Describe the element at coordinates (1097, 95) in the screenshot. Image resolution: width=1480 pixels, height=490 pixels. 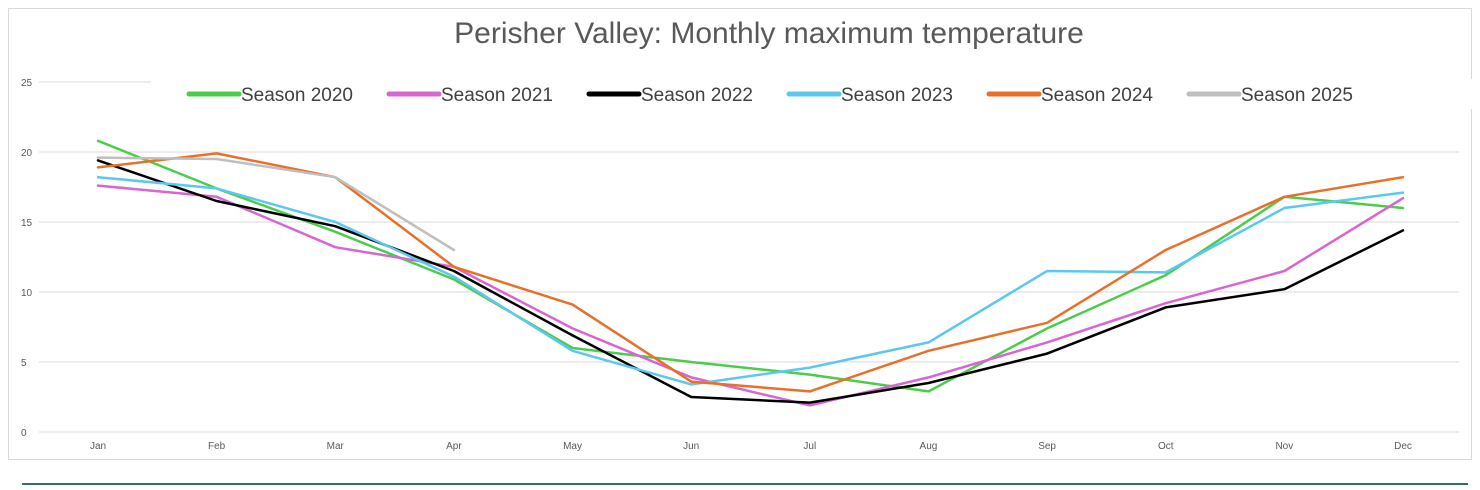
I see `legend-label: Season 2024` at that location.